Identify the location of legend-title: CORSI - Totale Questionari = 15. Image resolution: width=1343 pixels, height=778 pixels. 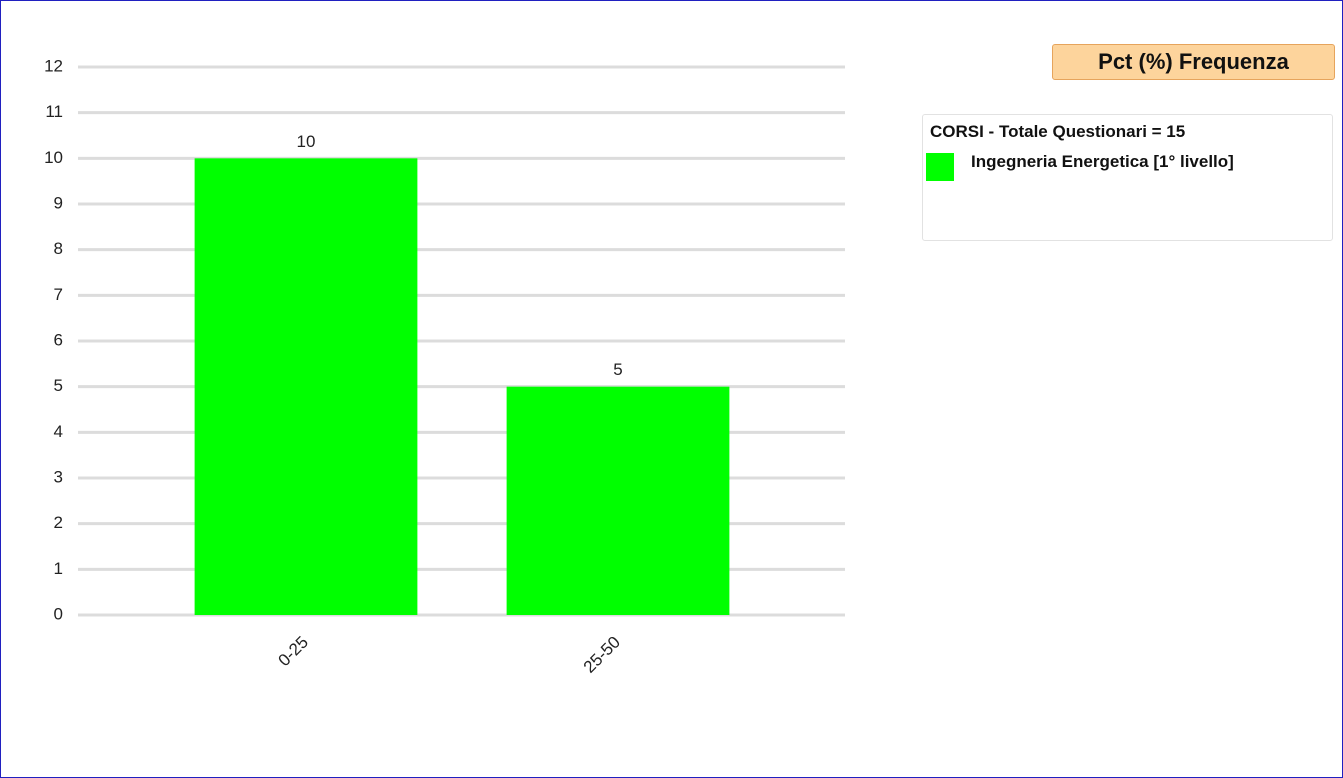
(1058, 131).